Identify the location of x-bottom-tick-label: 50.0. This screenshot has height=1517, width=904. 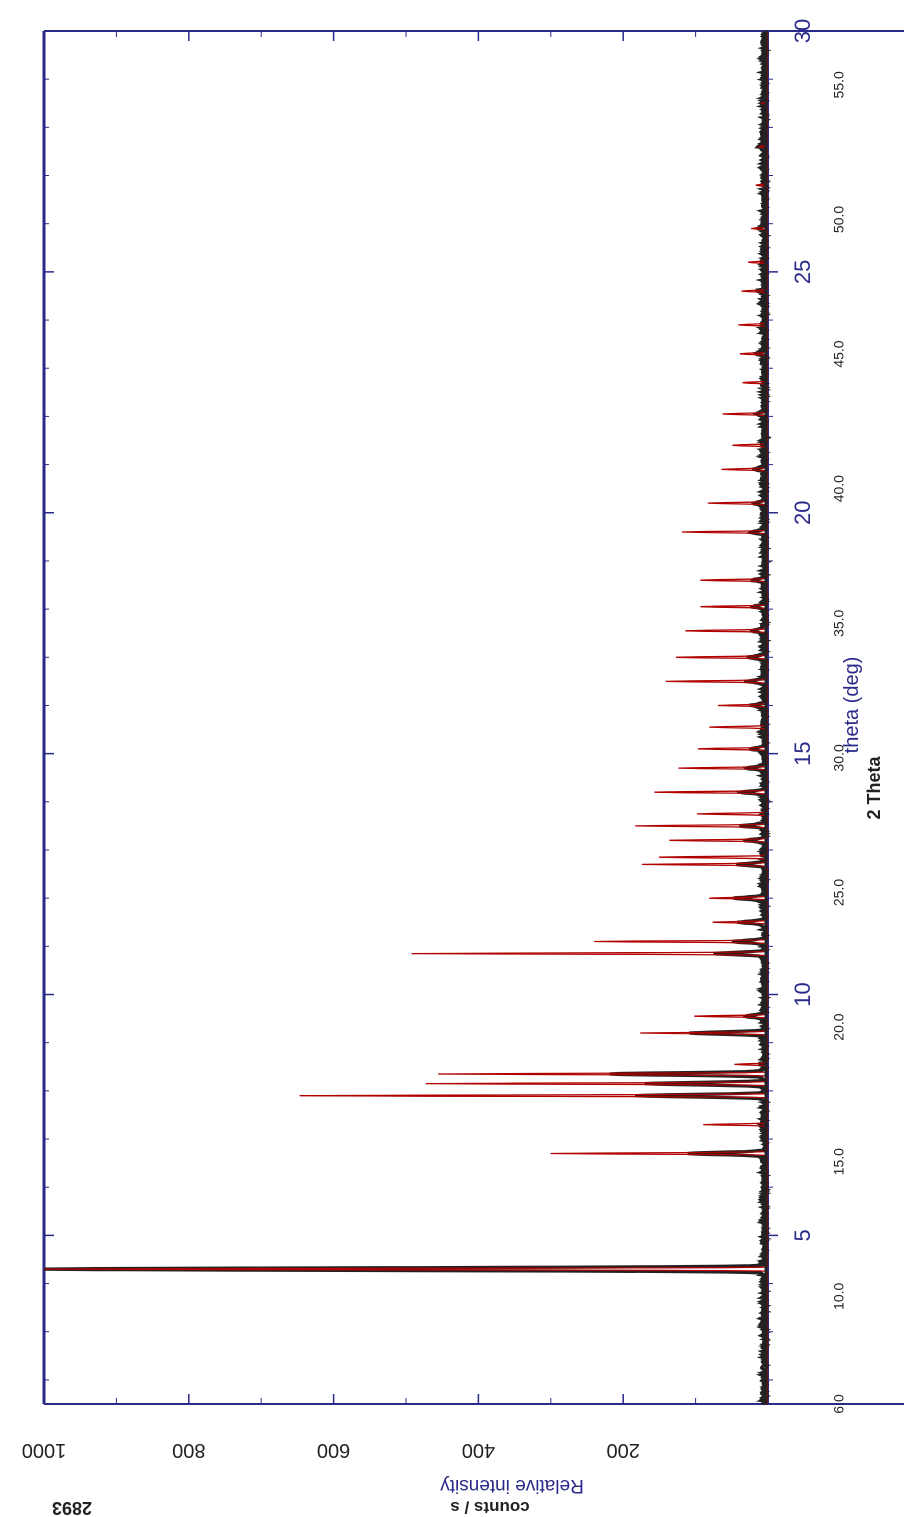
(839, 219).